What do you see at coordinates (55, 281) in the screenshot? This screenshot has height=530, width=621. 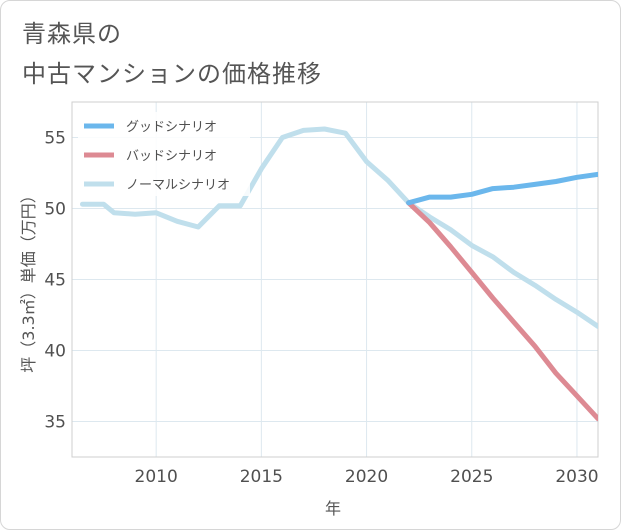 I see `y-tick-label: 45` at bounding box center [55, 281].